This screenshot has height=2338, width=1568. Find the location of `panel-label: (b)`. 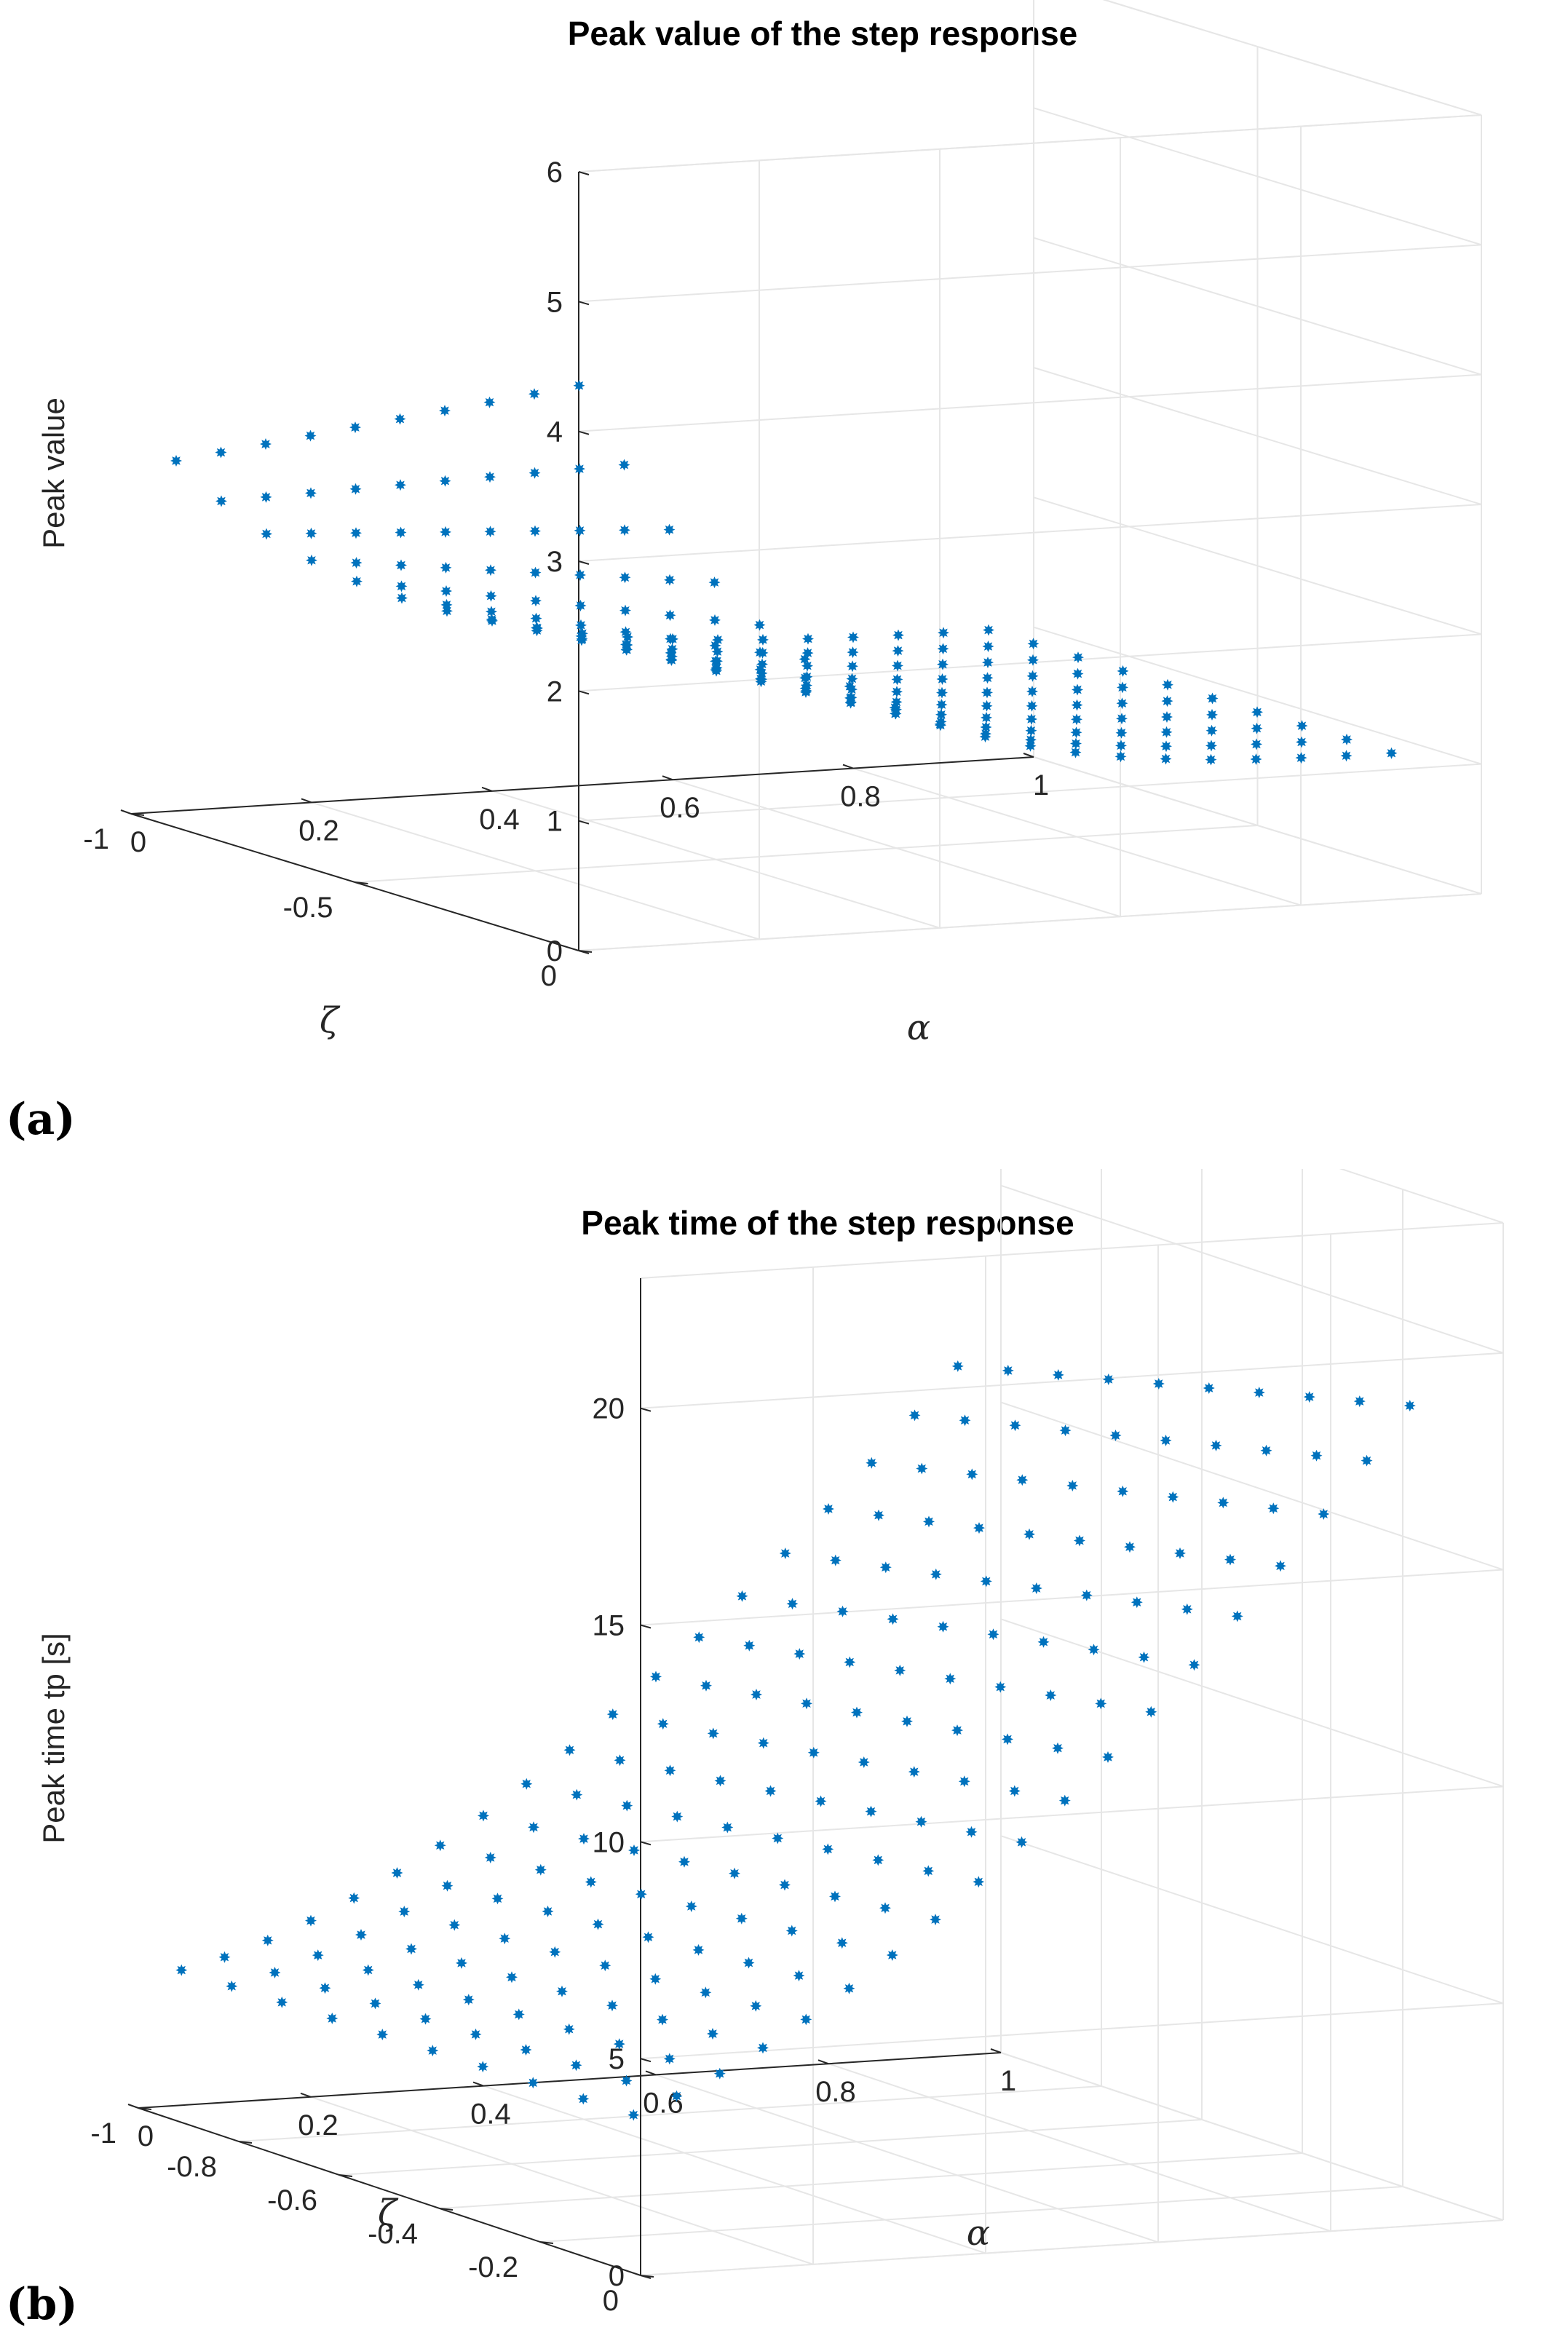

panel-label: (b) is located at coordinates (42, 2304).